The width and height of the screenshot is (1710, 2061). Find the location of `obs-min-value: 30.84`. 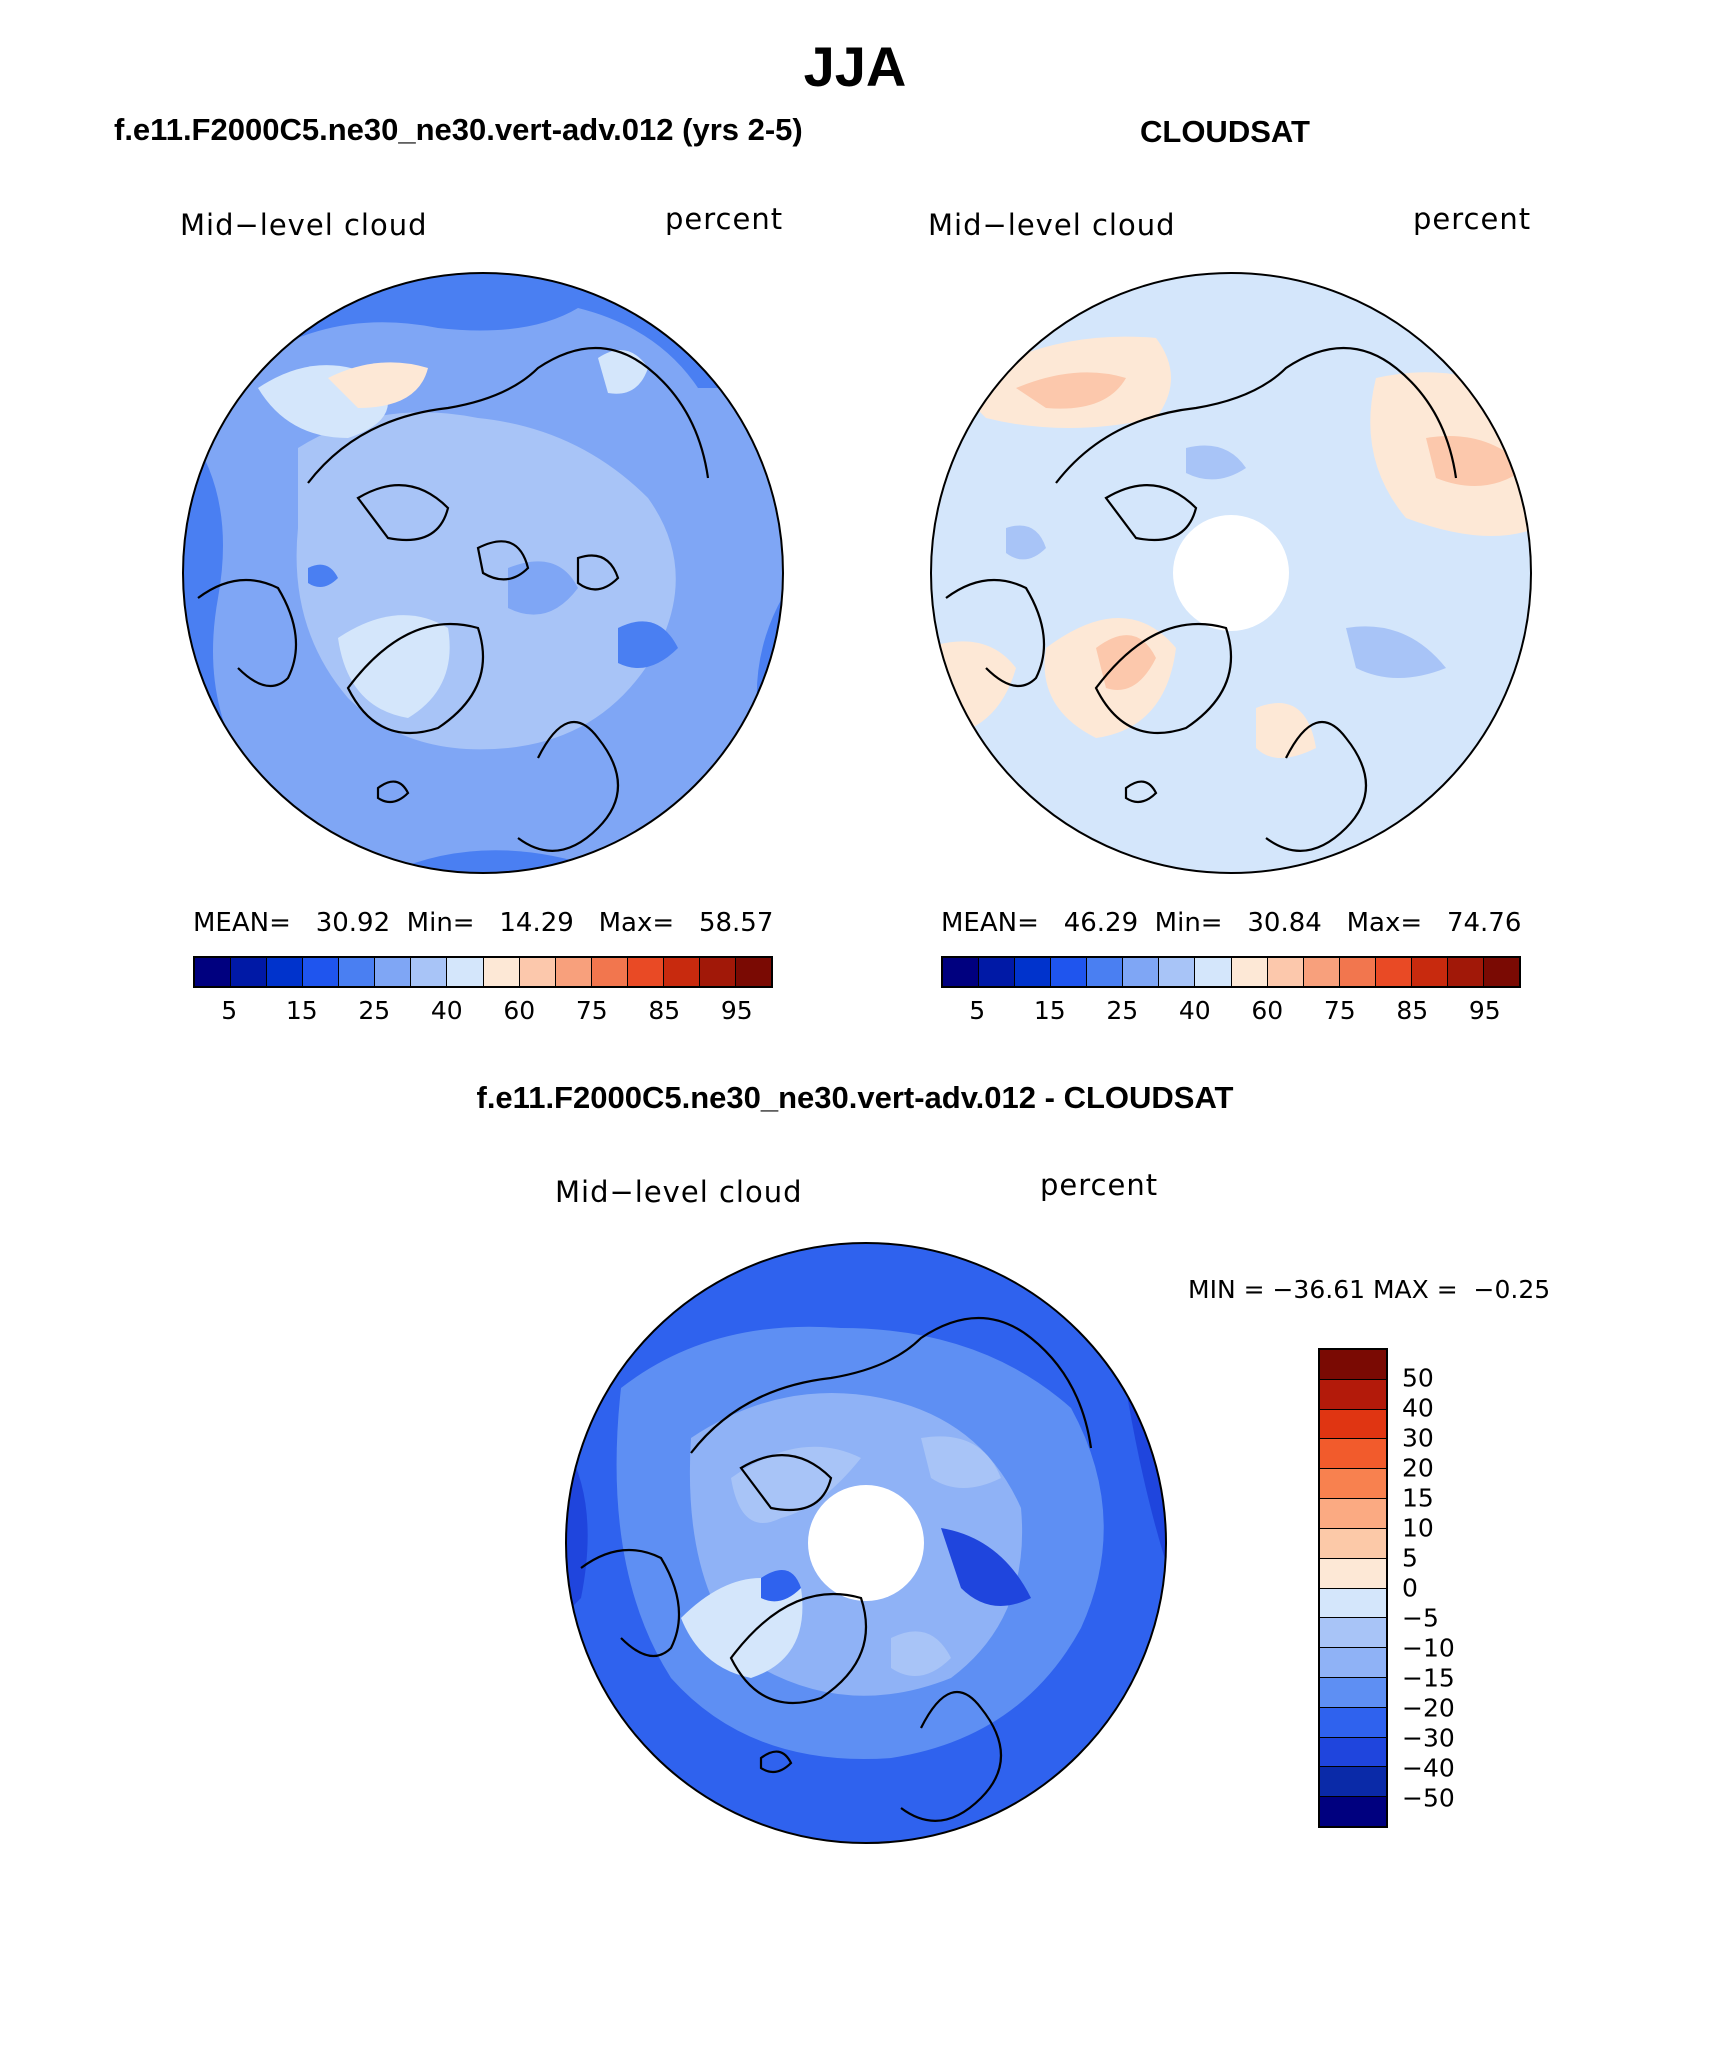

obs-min-value: 30.84 is located at coordinates (1284, 923).